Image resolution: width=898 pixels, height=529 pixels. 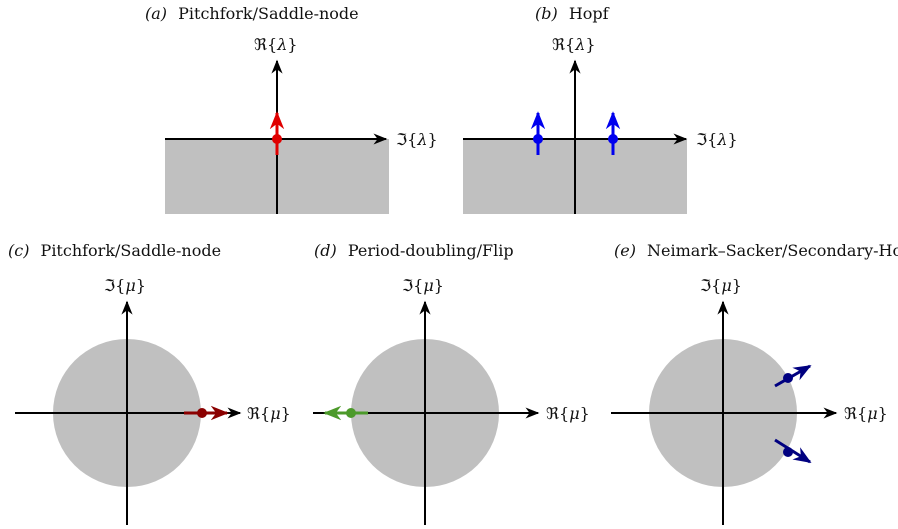 What do you see at coordinates (276, 44) in the screenshot?
I see `panel-a-vertical-axis-label: ℜ{λ}` at bounding box center [276, 44].